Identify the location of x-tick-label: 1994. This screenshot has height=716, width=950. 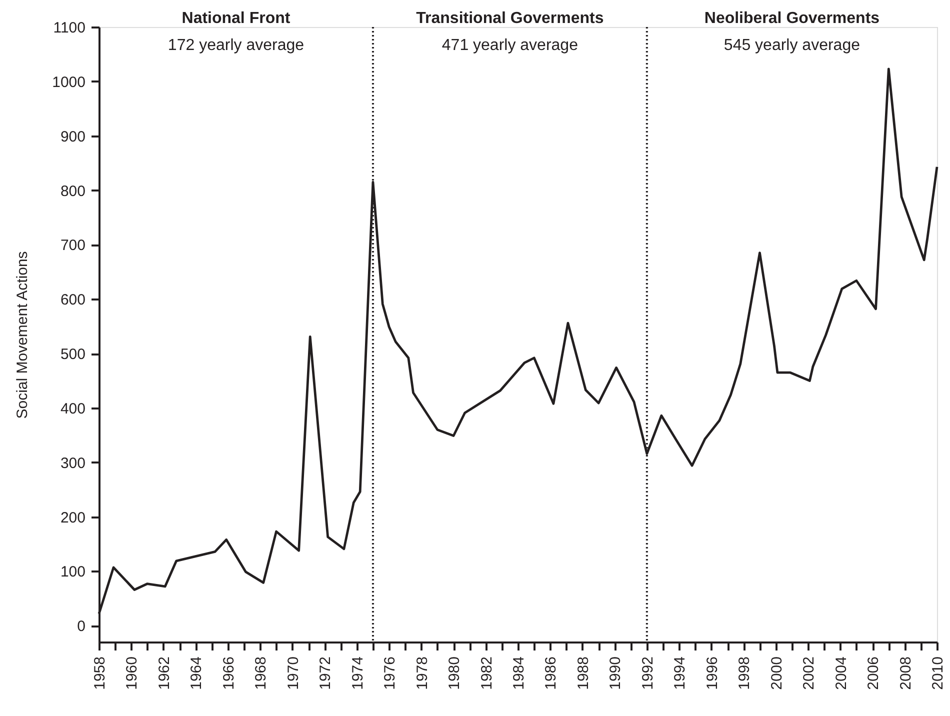
(680, 673).